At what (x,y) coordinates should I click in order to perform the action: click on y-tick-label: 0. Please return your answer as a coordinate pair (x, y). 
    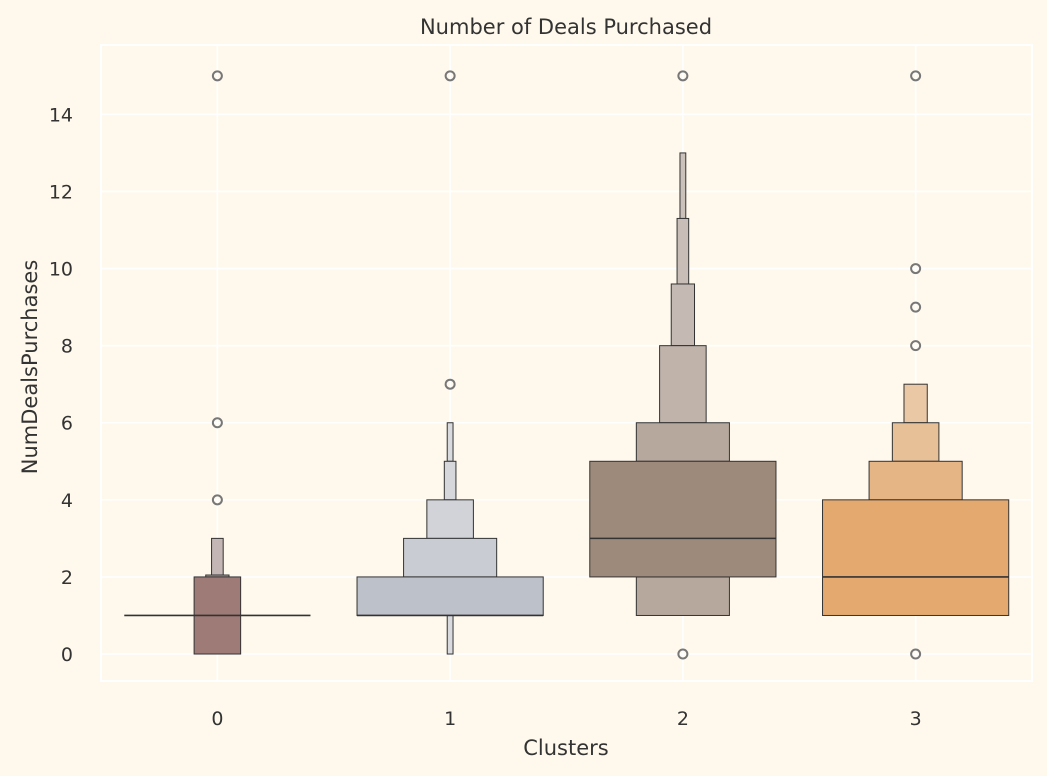
    Looking at the image, I should click on (67, 655).